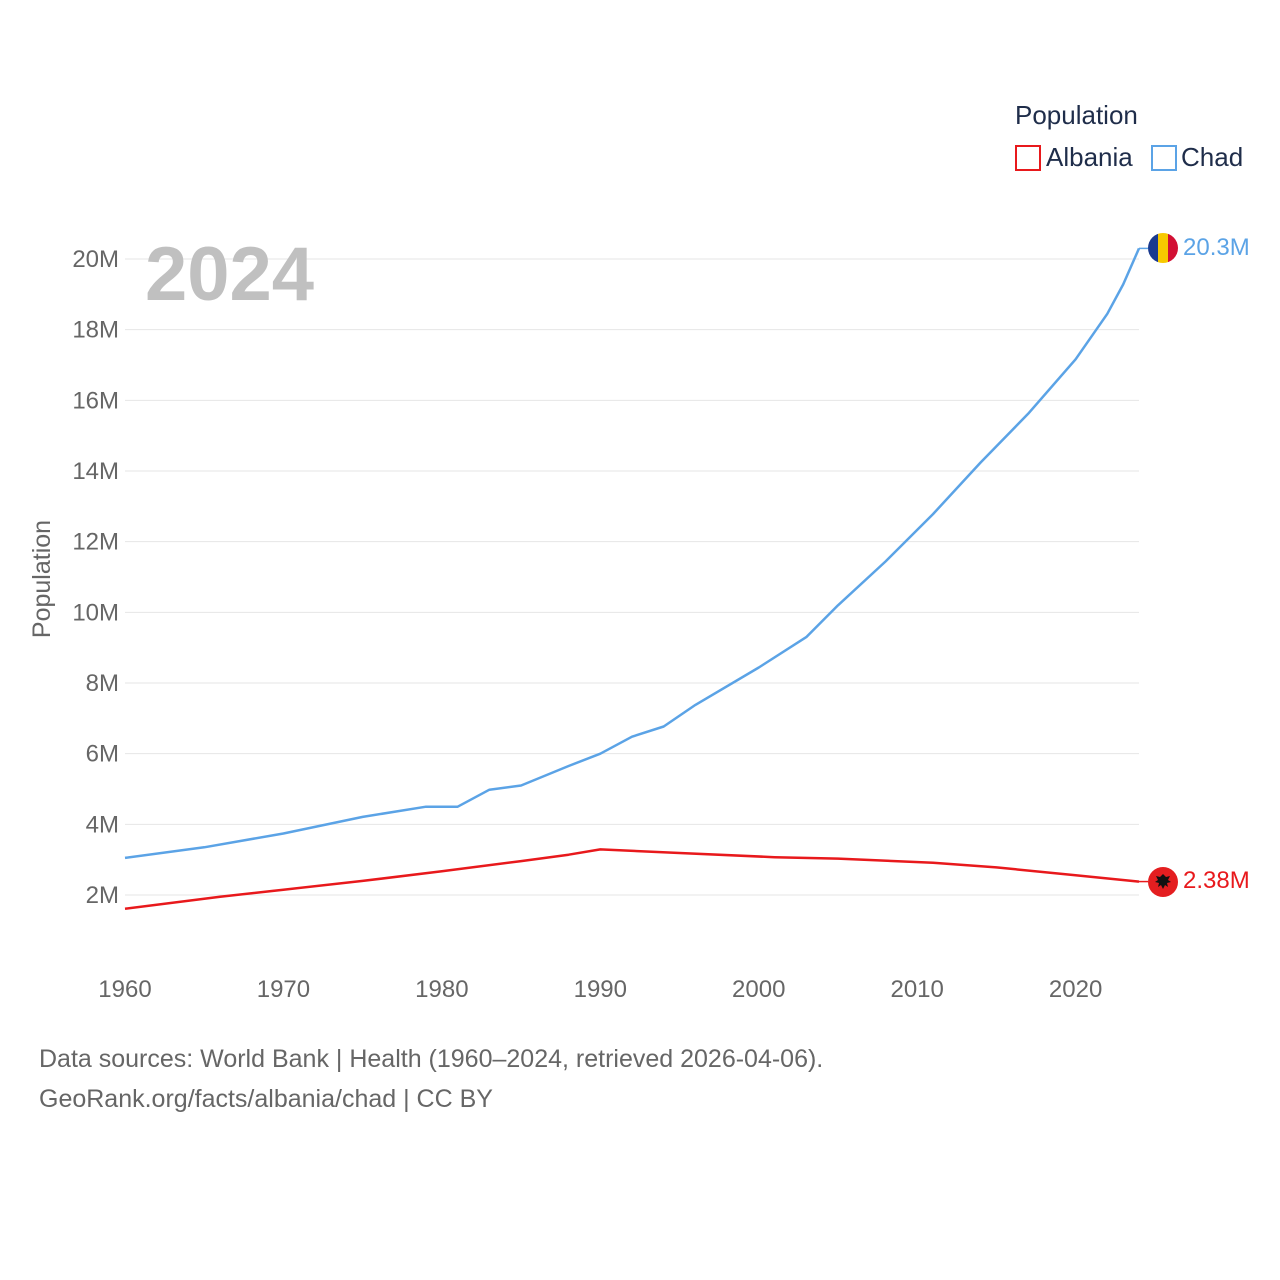 The image size is (1280, 1280). I want to click on series-line-albania, so click(632, 879).